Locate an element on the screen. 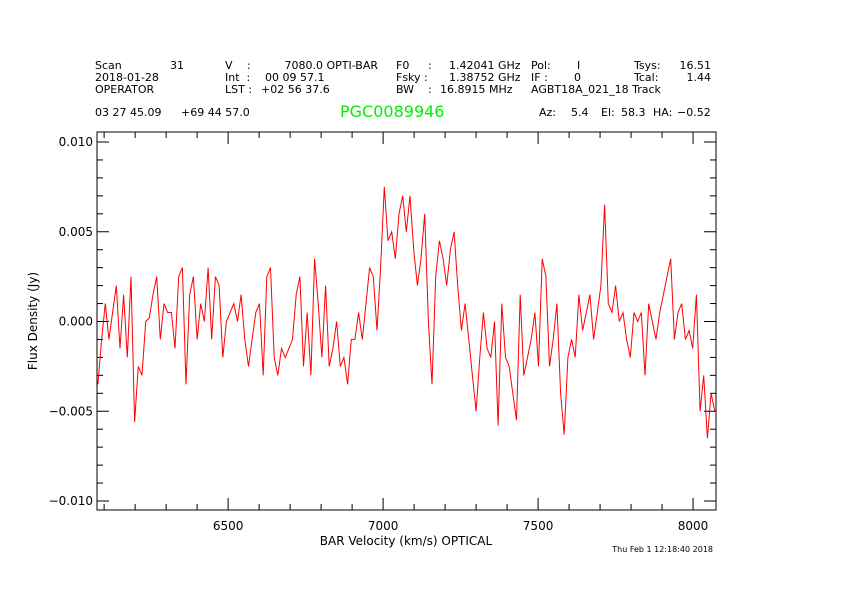 This screenshot has width=842, height=595. scan-label: Scan is located at coordinates (108, 65).